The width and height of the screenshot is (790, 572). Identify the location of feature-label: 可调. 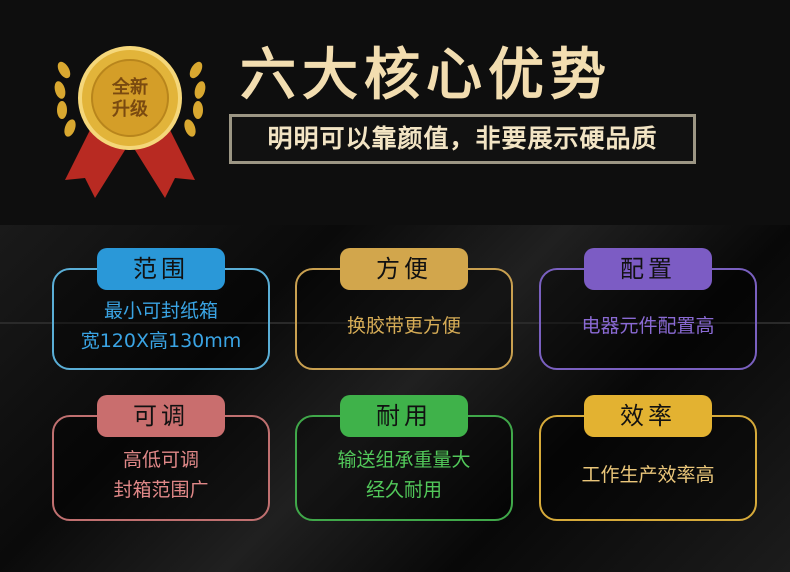
(161, 416).